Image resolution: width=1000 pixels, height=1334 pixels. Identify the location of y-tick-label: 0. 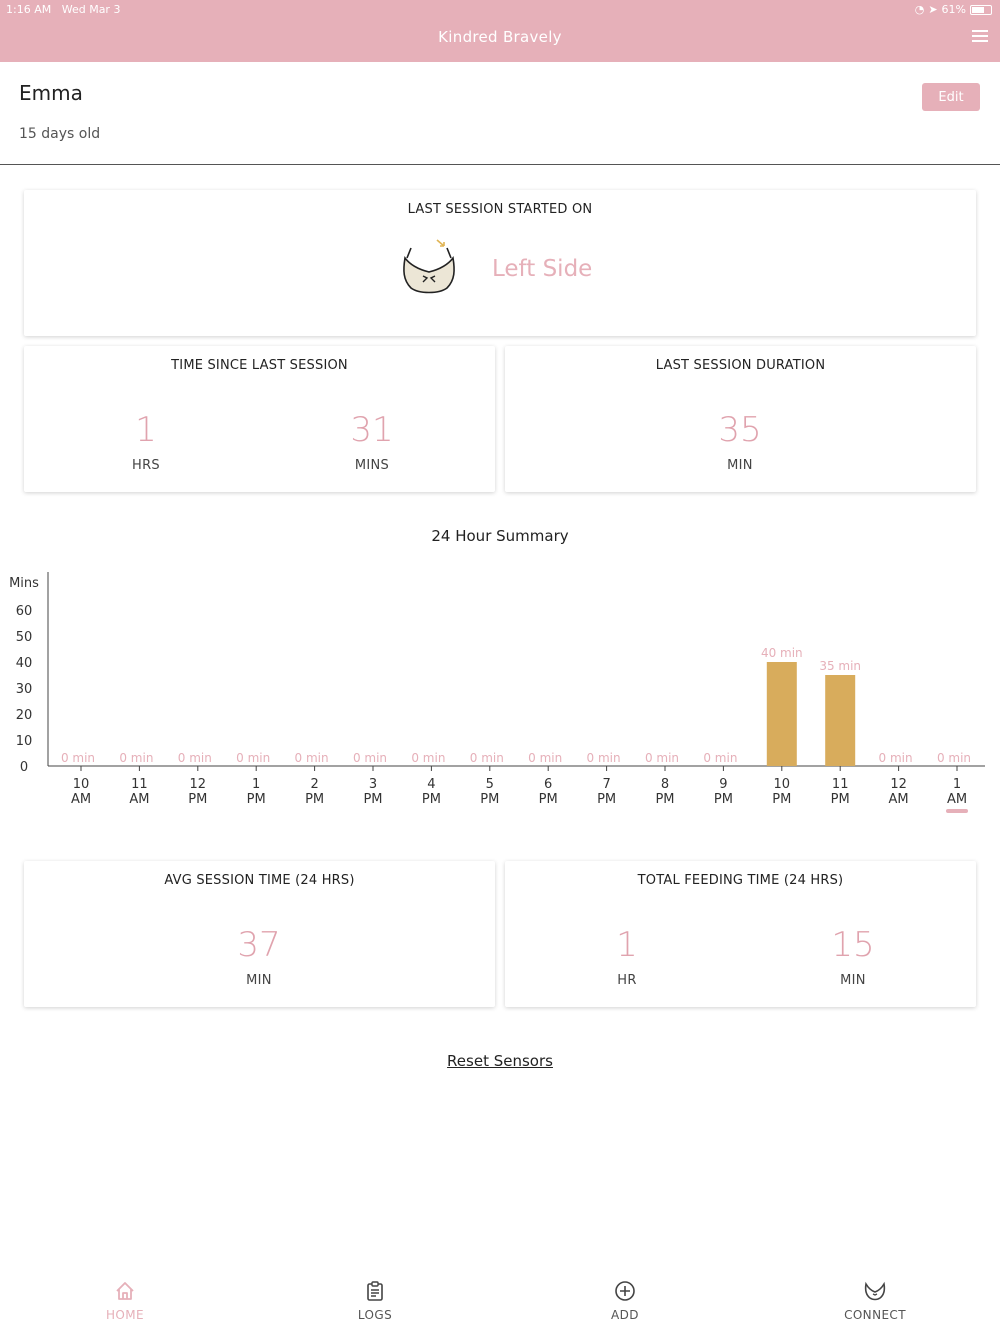
(24, 767).